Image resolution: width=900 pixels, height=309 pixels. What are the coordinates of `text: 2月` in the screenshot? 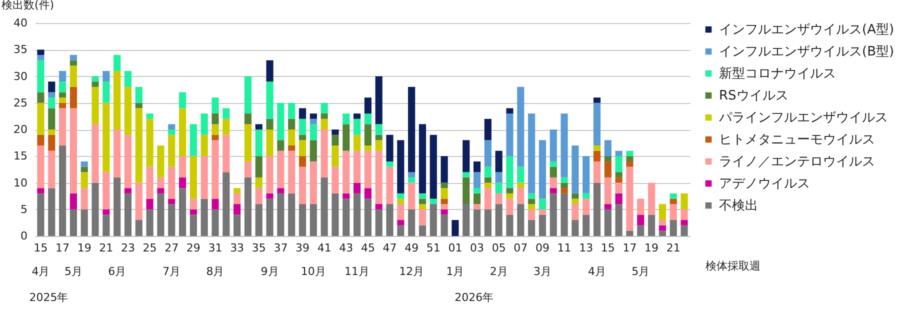 It's located at (499, 271).